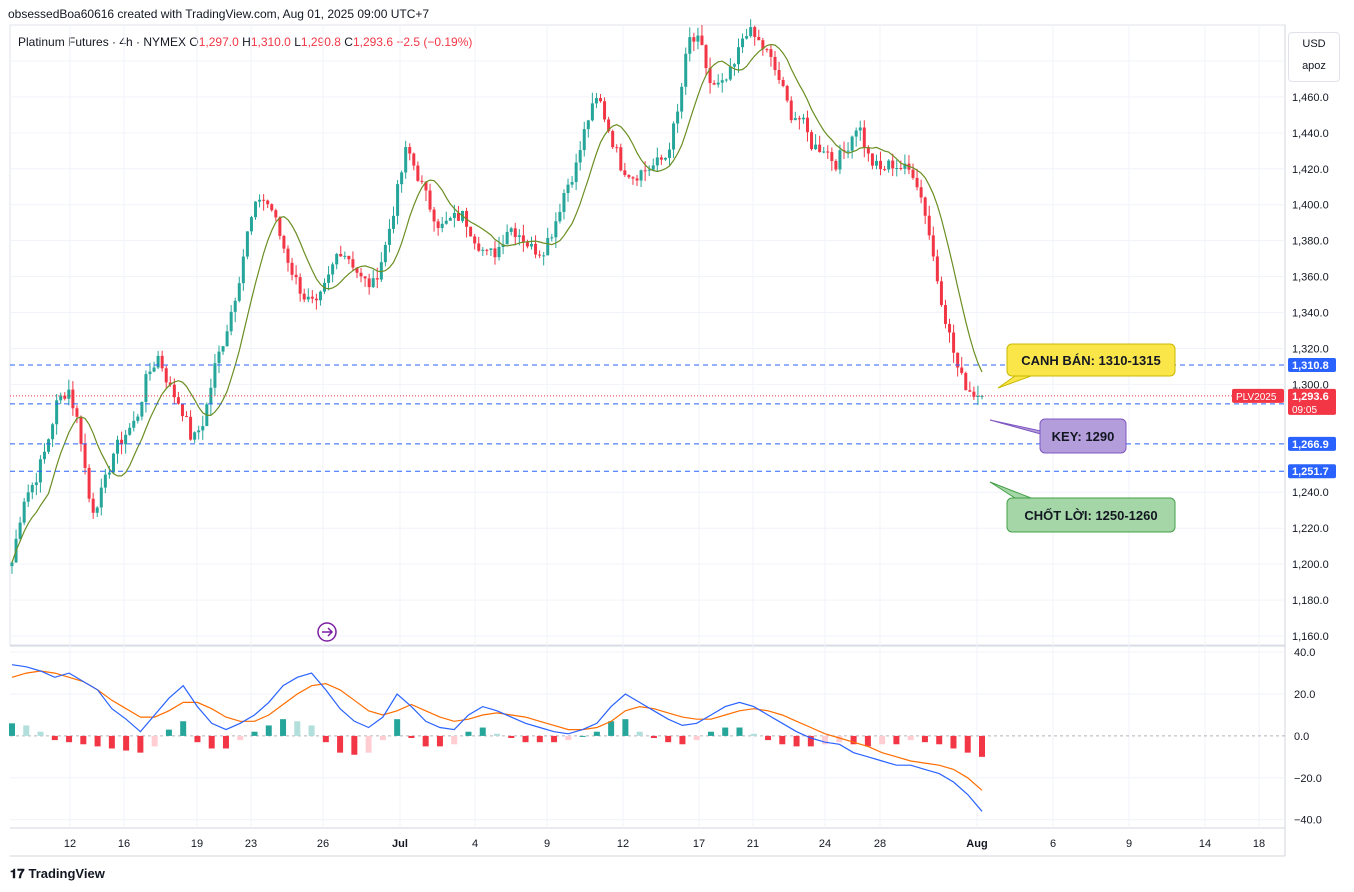 The height and width of the screenshot is (892, 1354). What do you see at coordinates (547, 844) in the screenshot?
I see `time-tick-label: 9` at bounding box center [547, 844].